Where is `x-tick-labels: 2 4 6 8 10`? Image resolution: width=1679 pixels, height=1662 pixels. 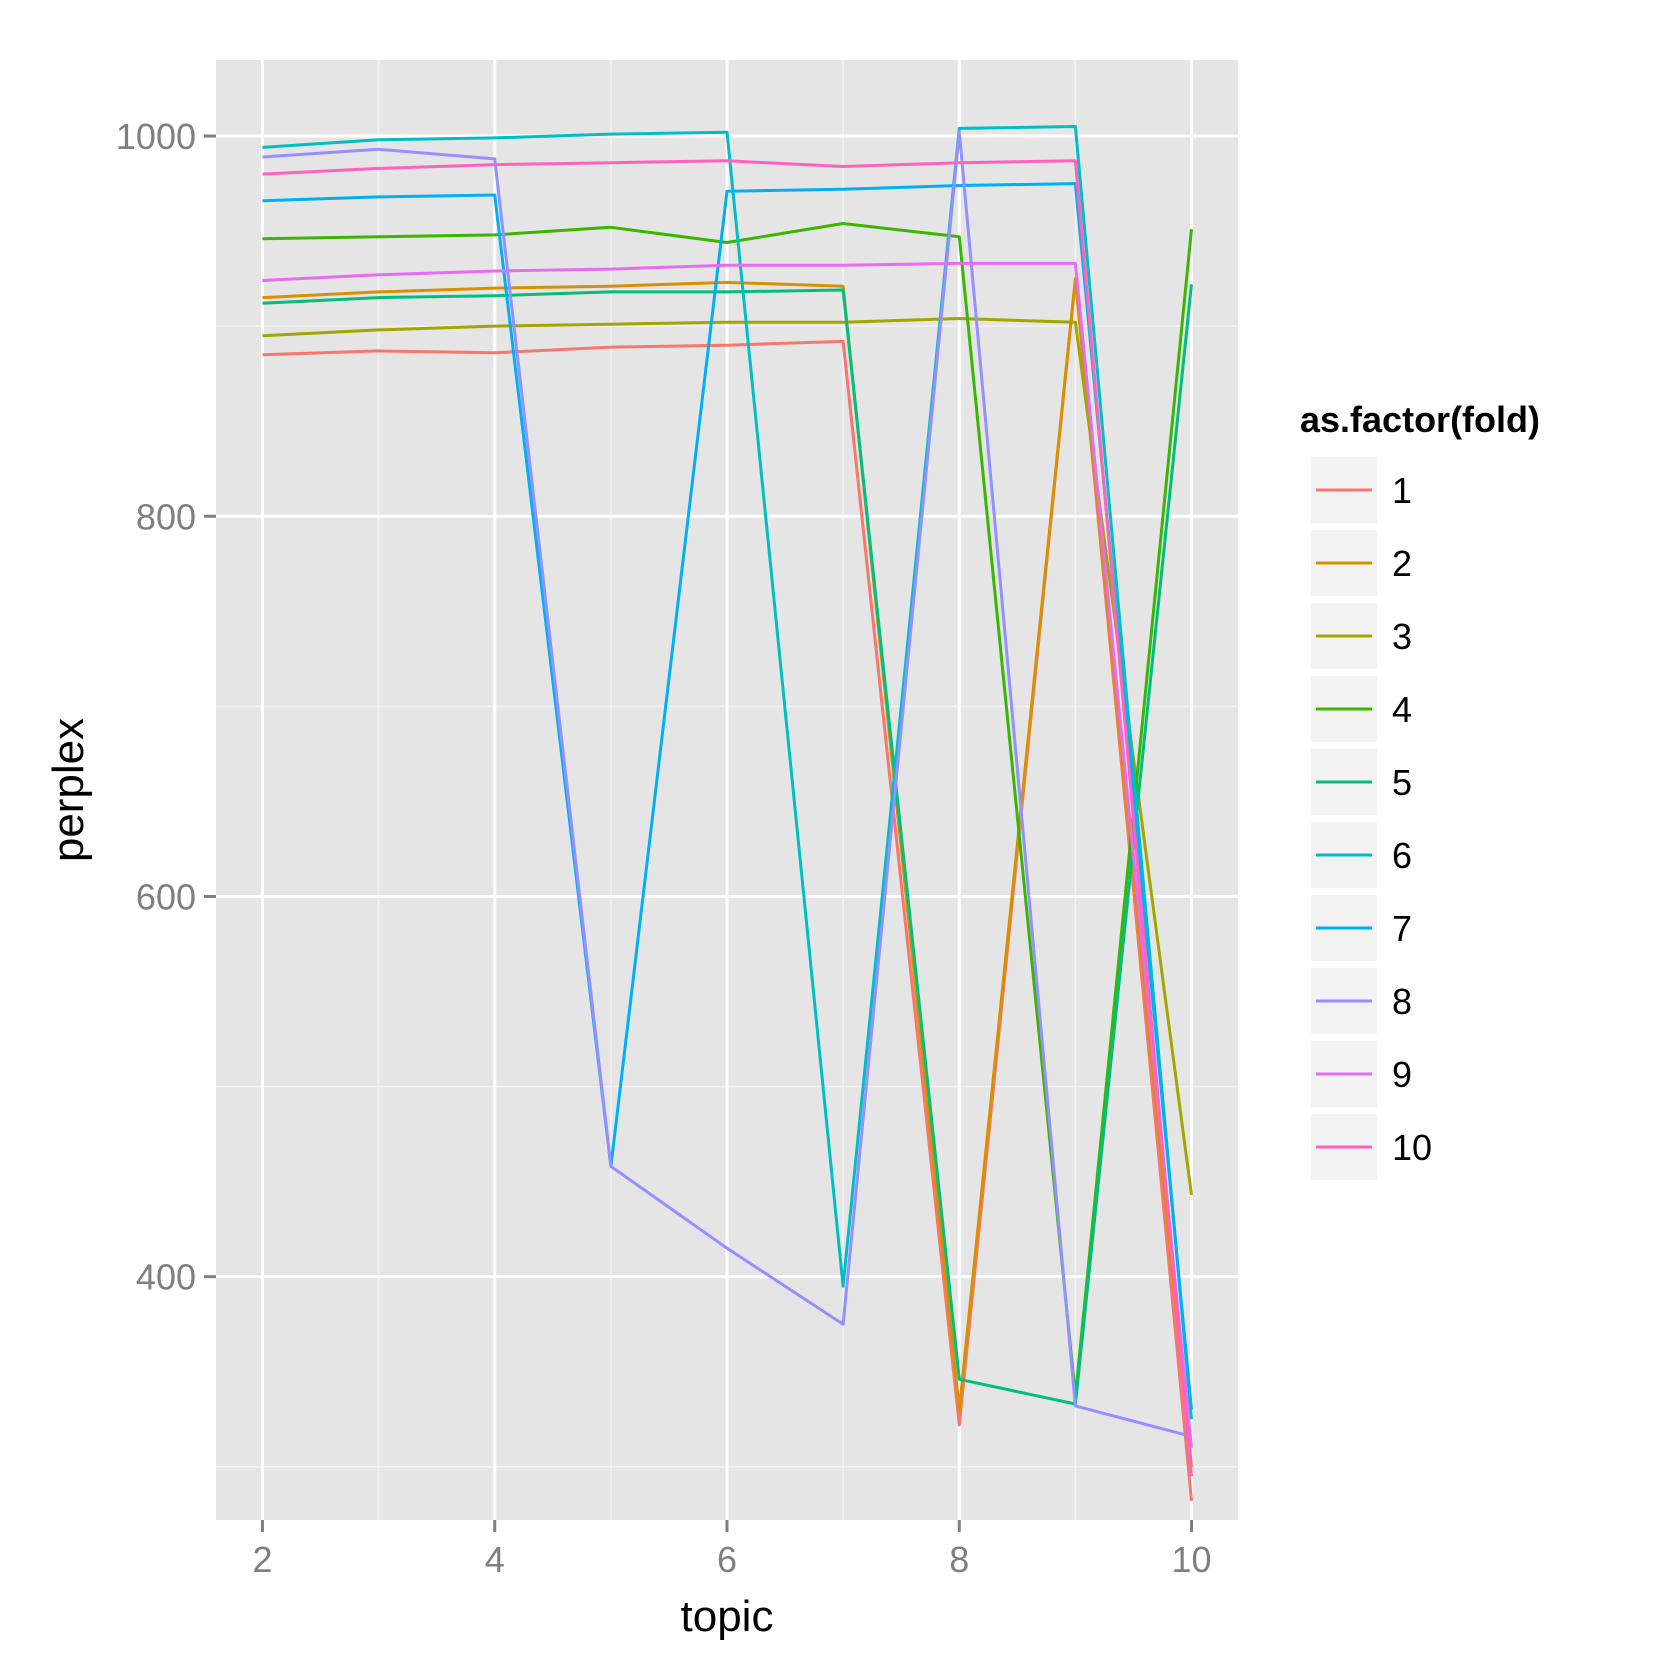 x-tick-labels: 2 4 6 8 10 is located at coordinates (731, 1559).